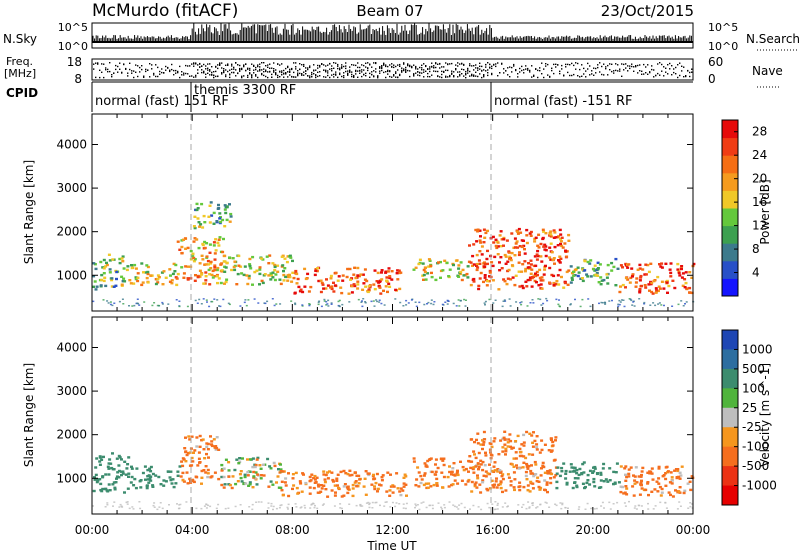 This screenshot has height=554, width=800. Describe the element at coordinates (752, 427) in the screenshot. I see `colorbar-tick-label: -25` at that location.